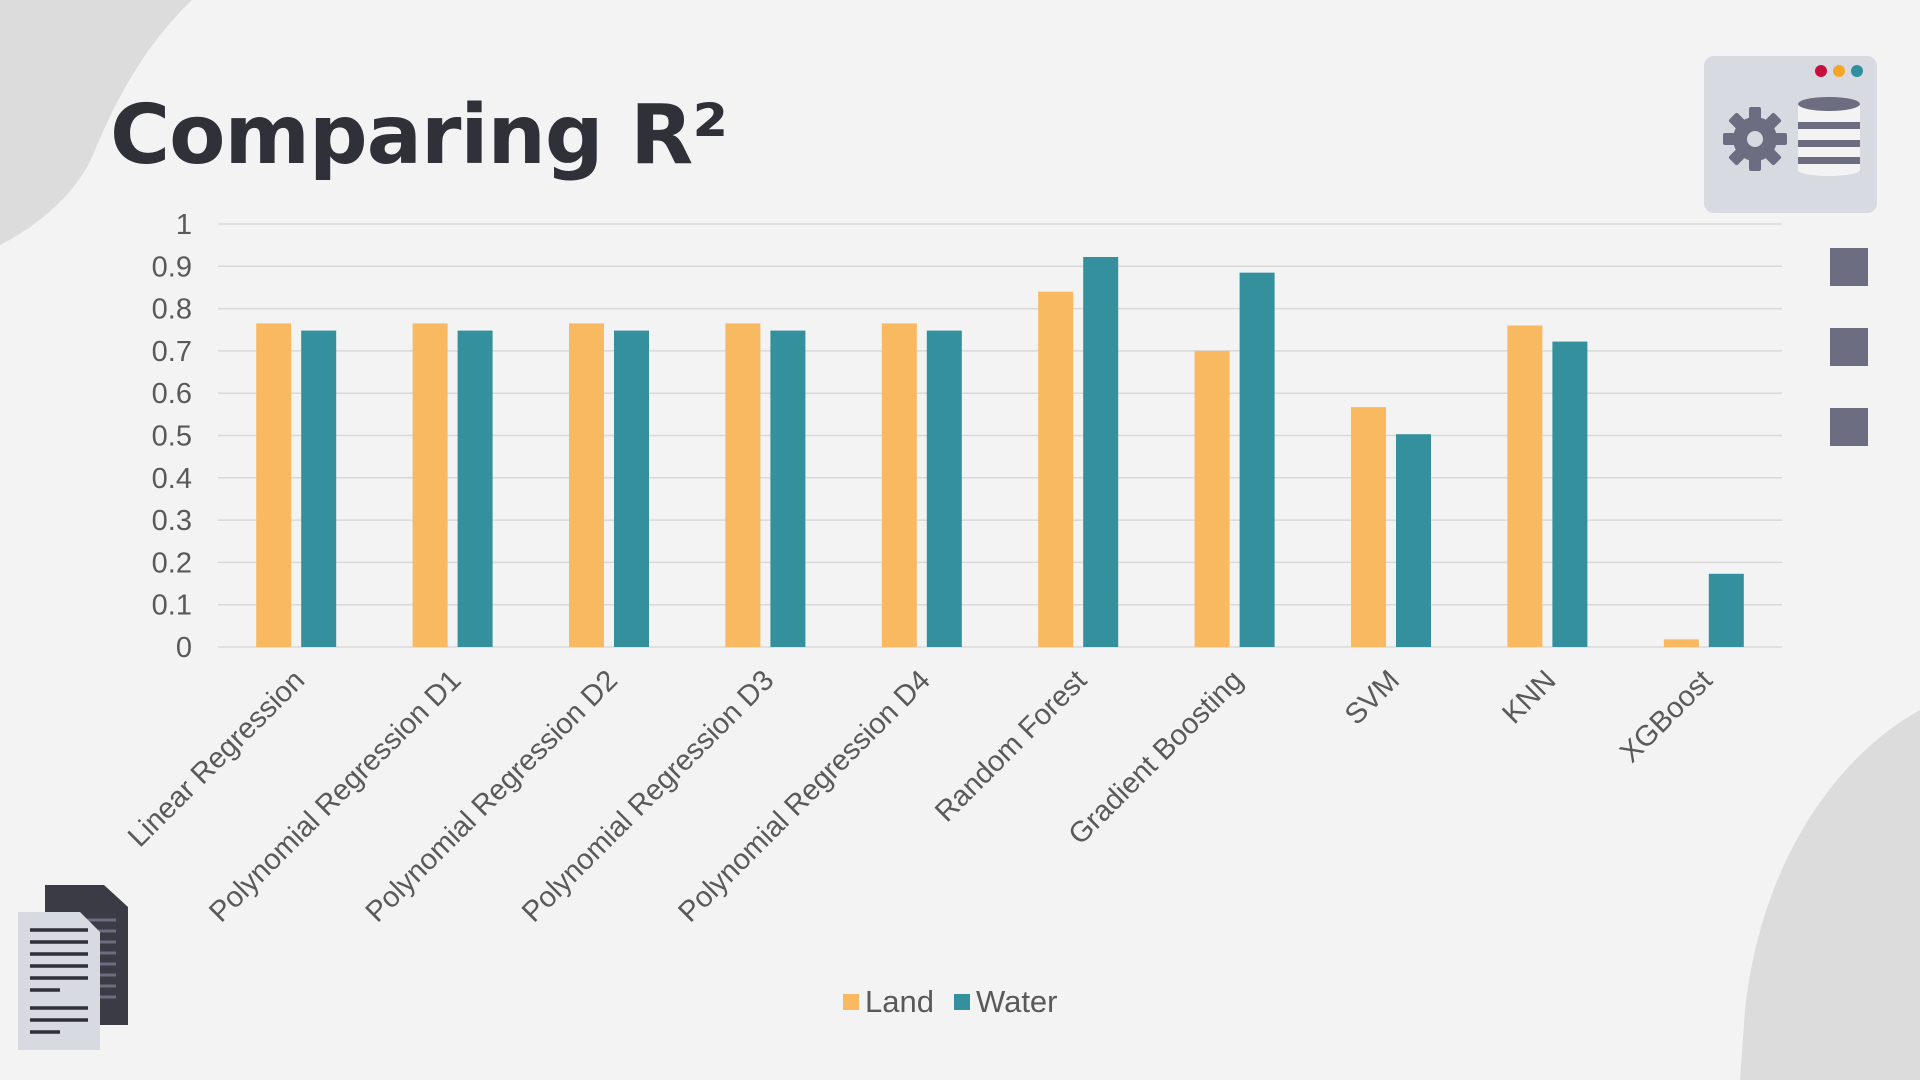 The height and width of the screenshot is (1080, 1920). I want to click on legend-item-land: Land, so click(888, 1002).